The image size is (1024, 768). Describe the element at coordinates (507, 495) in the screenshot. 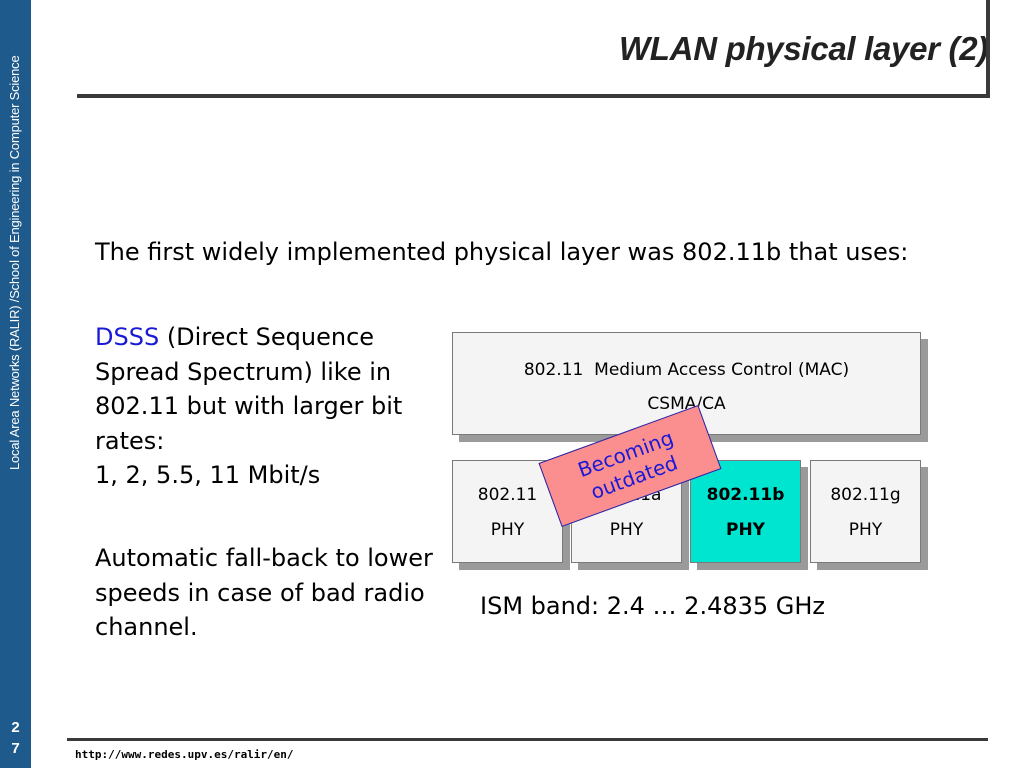

I see `phy-box-standard: 802.11` at that location.